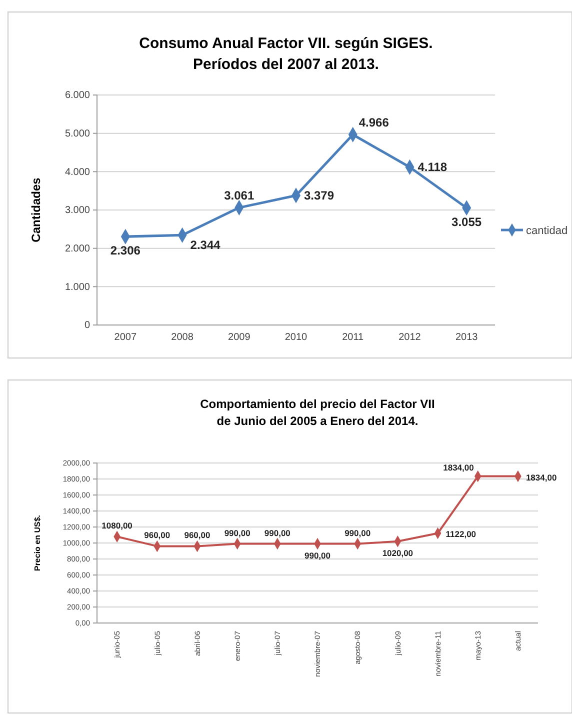 The width and height of the screenshot is (572, 715). I want to click on x-tick-label: 2013, so click(466, 337).